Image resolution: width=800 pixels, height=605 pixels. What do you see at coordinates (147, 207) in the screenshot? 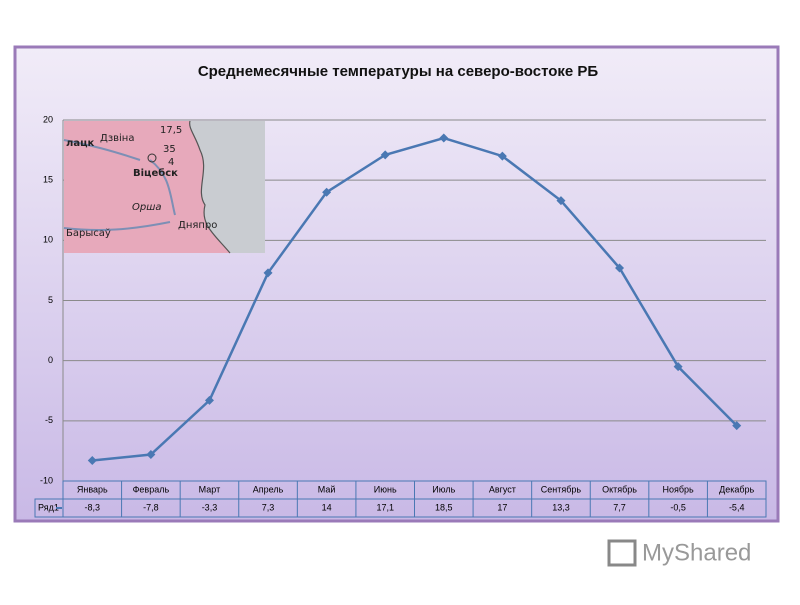
I see `map-label: Орша` at bounding box center [147, 207].